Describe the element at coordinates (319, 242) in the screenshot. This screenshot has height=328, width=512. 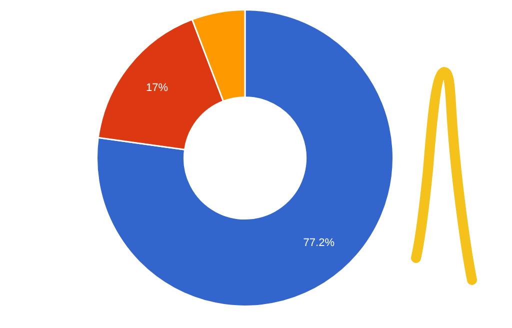
I see `data-label: 77.2%` at that location.